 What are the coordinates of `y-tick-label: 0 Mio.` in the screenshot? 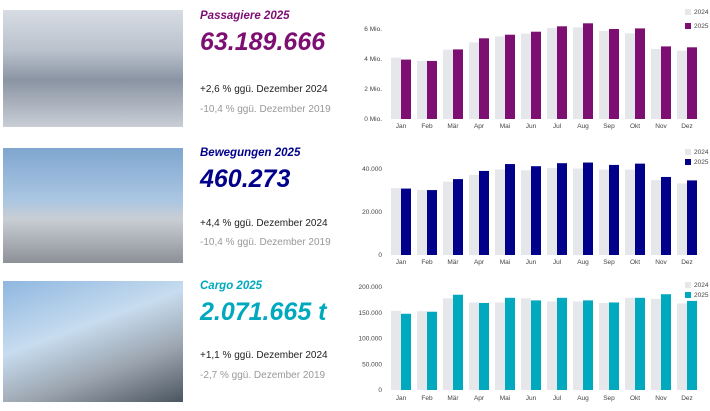 It's located at (373, 119).